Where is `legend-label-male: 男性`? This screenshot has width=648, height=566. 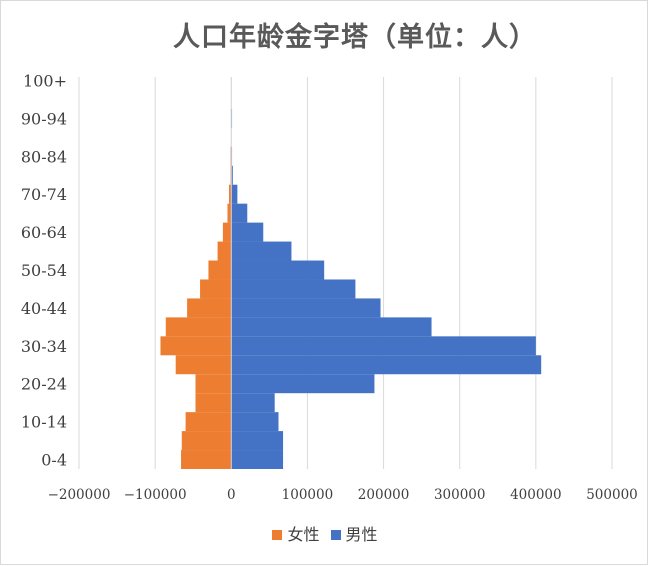
legend-label-male: 男性 is located at coordinates (361, 534).